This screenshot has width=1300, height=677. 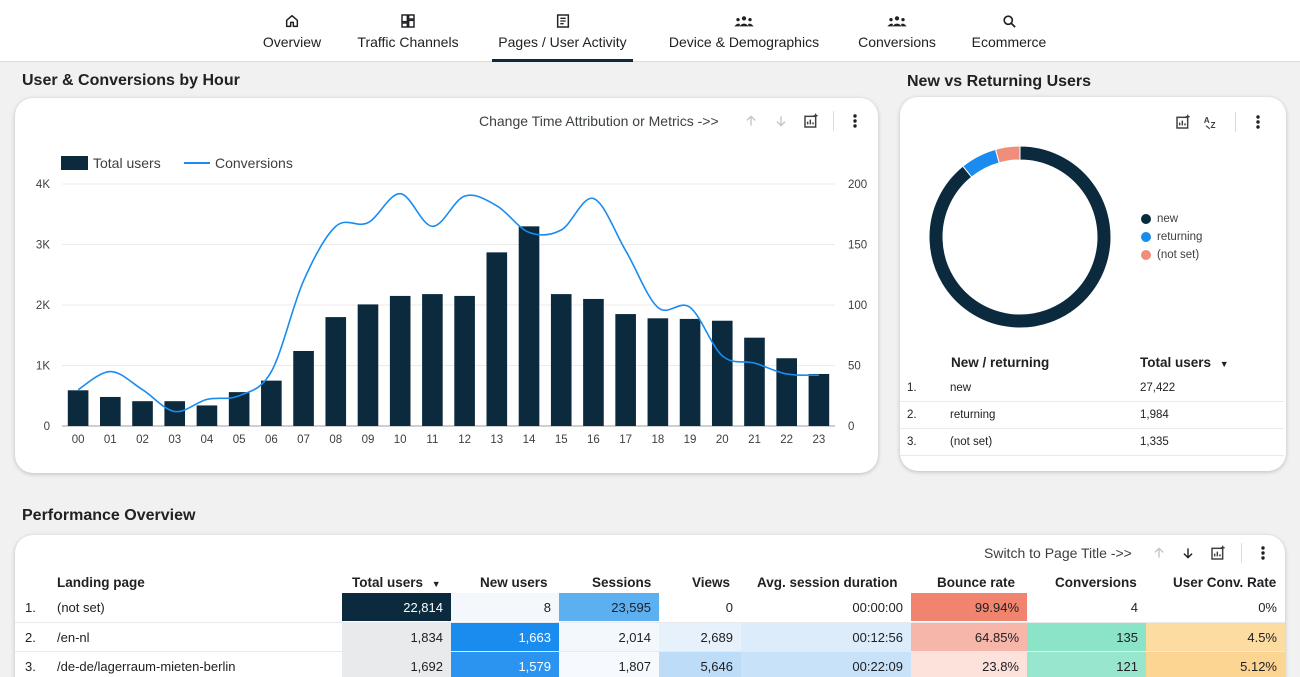 I want to click on donut-chart, so click(x=1020, y=237).